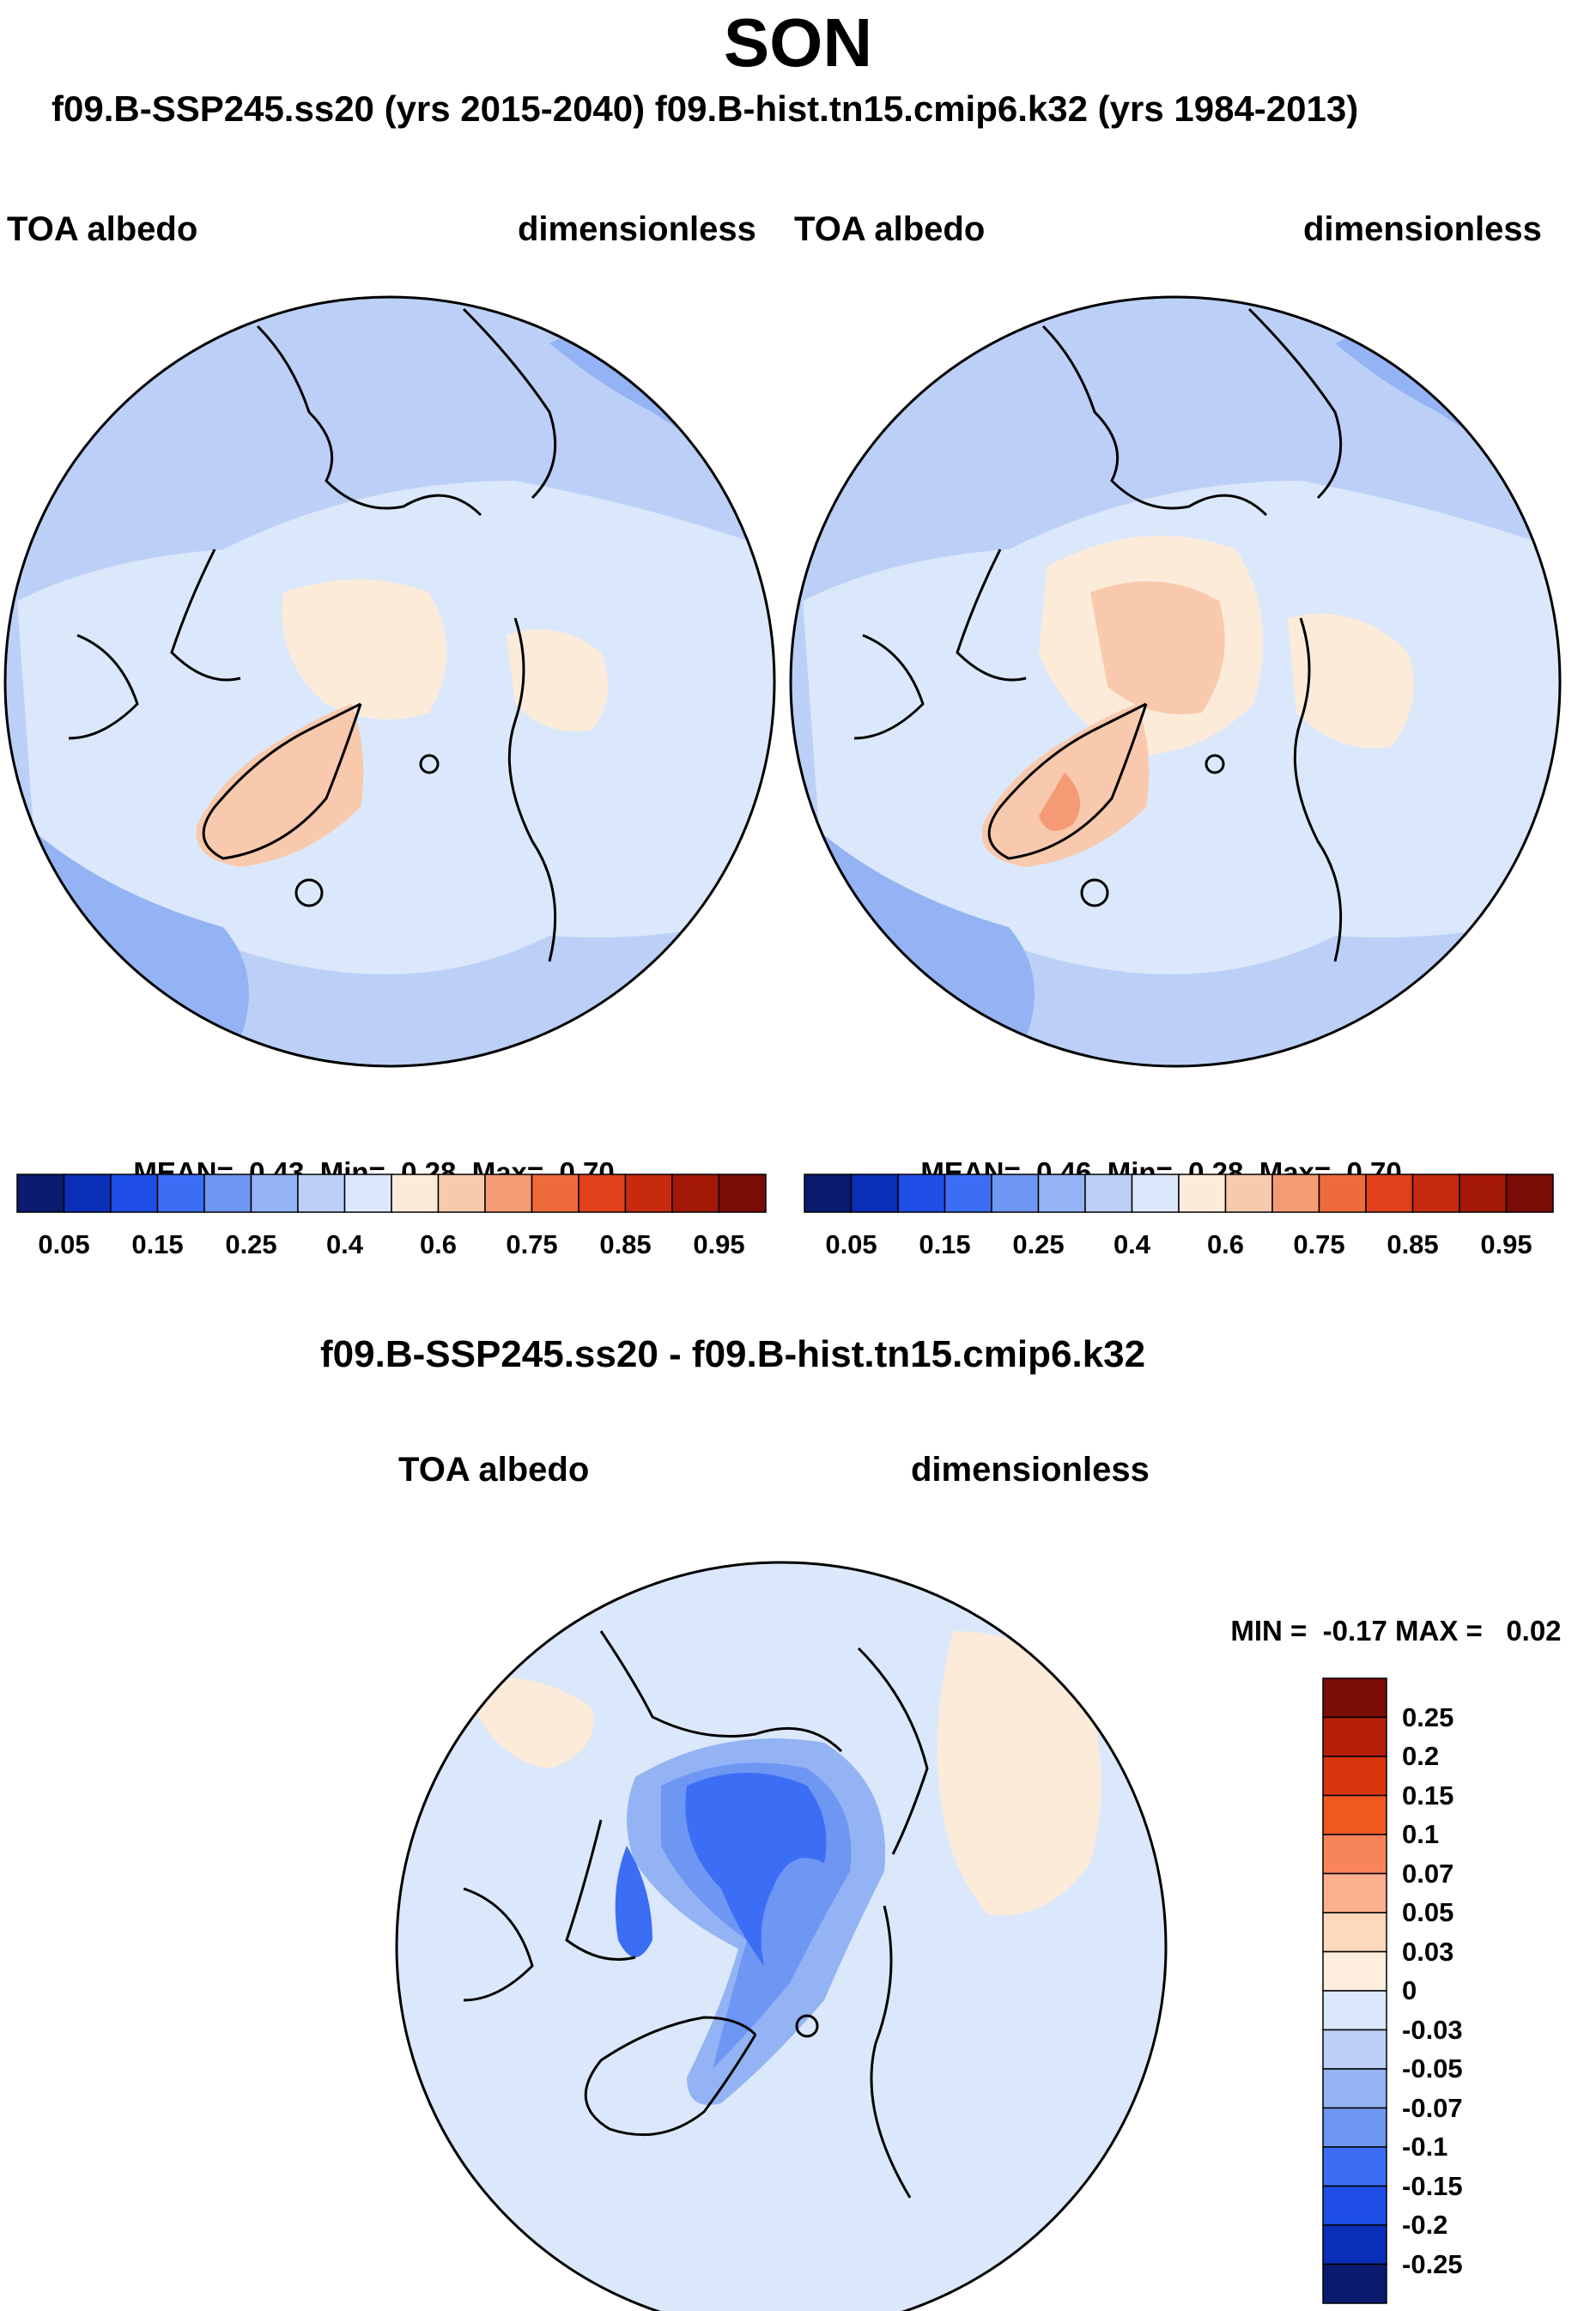 The width and height of the screenshot is (1596, 2311). Describe the element at coordinates (637, 229) in the screenshot. I see `panel1-units-label: dimensionless` at that location.